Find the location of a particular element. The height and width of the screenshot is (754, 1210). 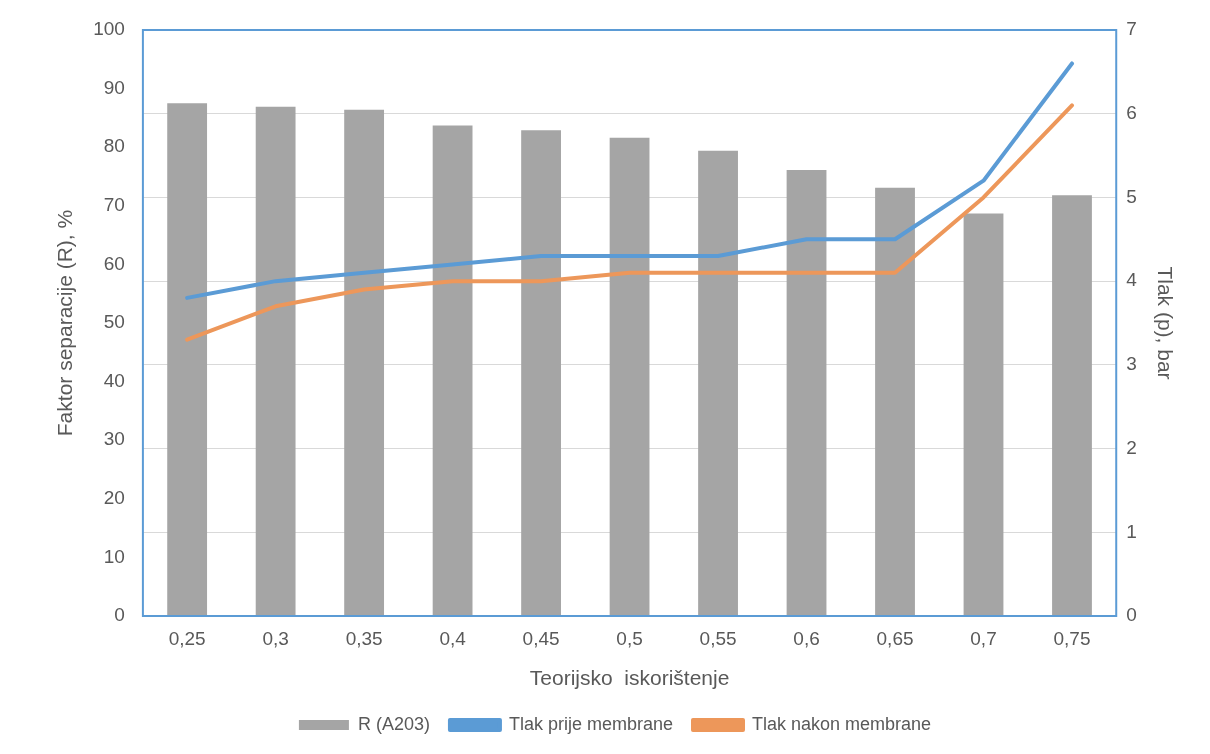

y2-tick-label: 2 is located at coordinates (1131, 447).